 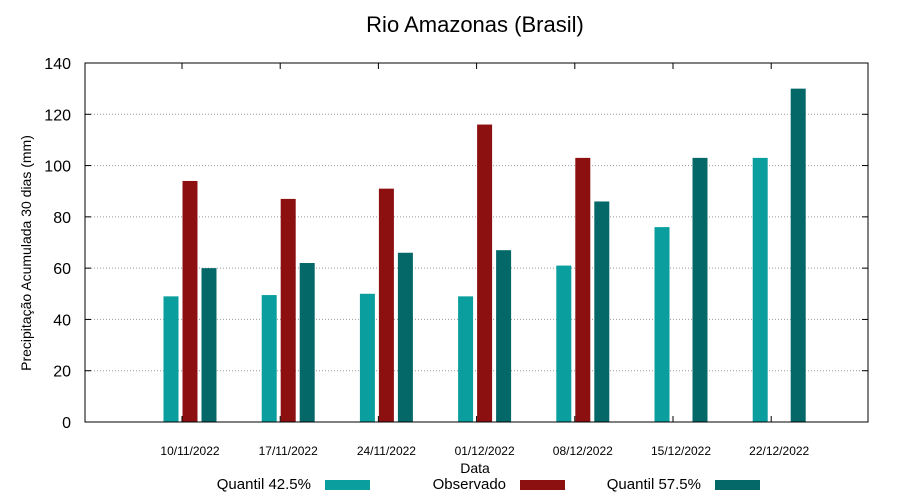 I want to click on bar-quantil-42-5--3, so click(x=466, y=359).